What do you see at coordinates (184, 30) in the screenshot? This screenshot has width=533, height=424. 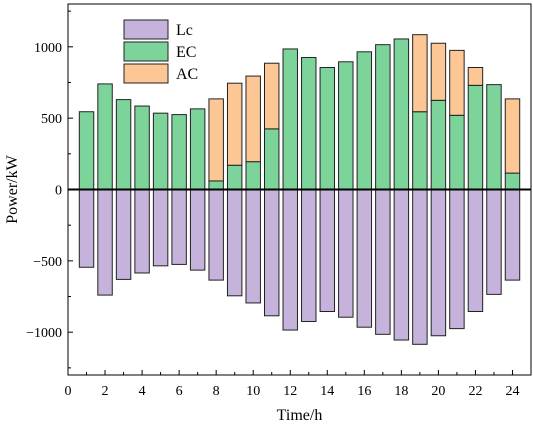 I see `legend-label-lc: Lc` at bounding box center [184, 30].